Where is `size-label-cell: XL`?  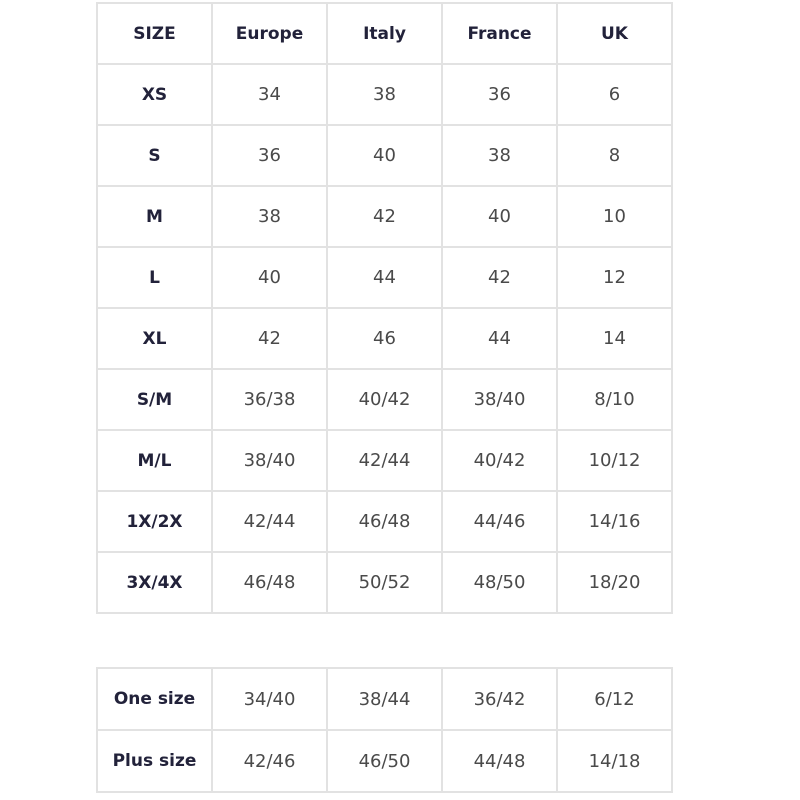 size-label-cell: XL is located at coordinates (154, 338).